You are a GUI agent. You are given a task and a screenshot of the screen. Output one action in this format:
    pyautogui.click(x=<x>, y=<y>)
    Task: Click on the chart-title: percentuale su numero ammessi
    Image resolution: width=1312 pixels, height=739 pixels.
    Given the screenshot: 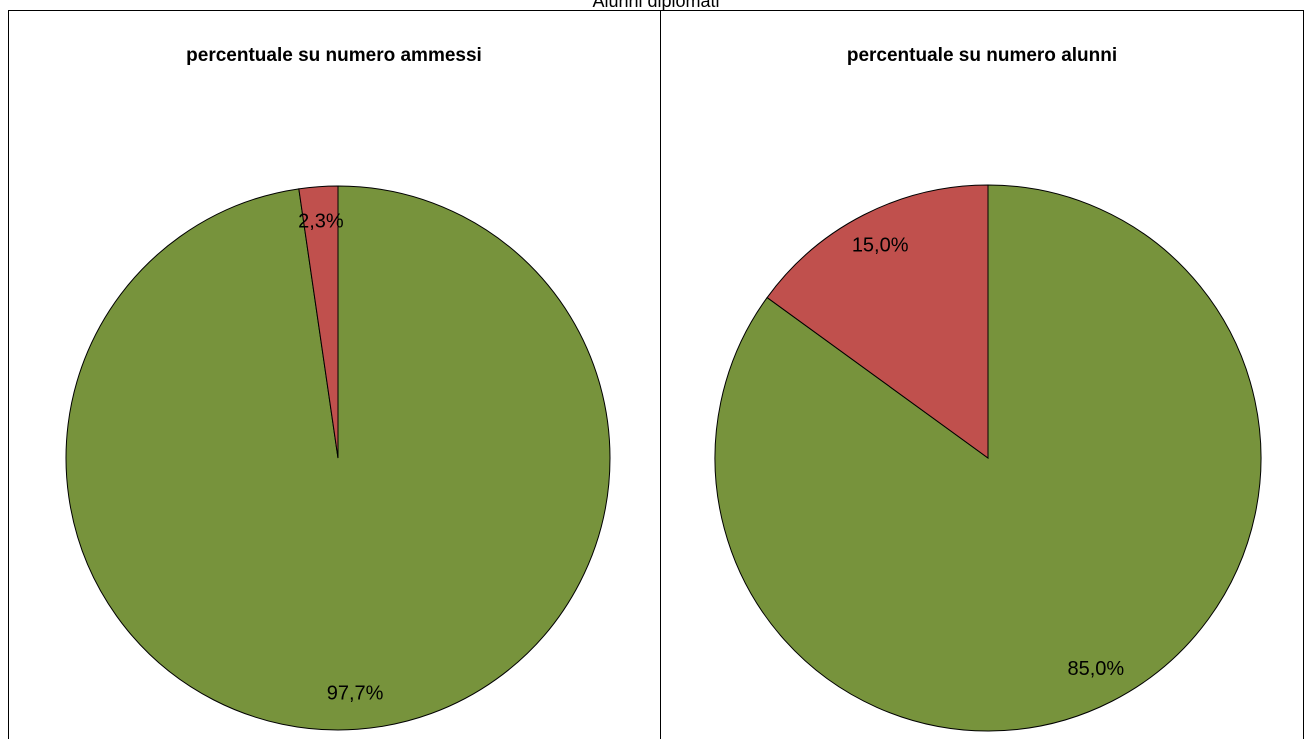 What is the action you would take?
    pyautogui.click(x=334, y=55)
    